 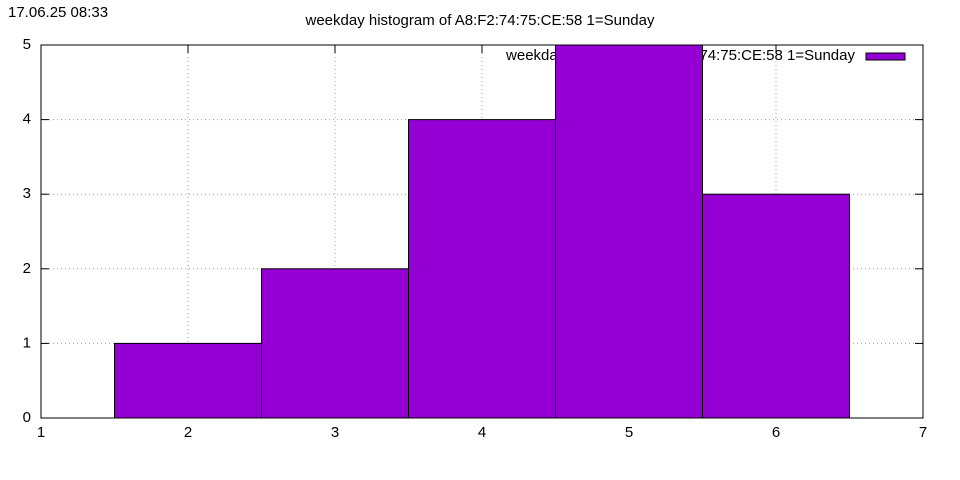 I want to click on y-tick-label: 2, so click(x=27, y=268).